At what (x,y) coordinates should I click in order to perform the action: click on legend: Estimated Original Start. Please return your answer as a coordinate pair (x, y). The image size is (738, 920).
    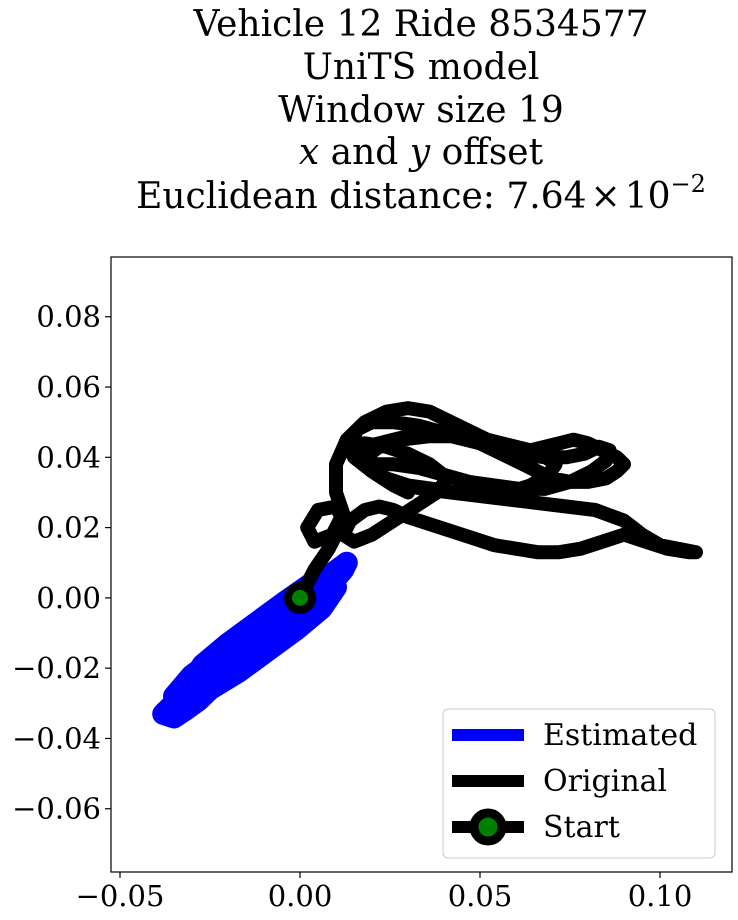
    Looking at the image, I should click on (579, 783).